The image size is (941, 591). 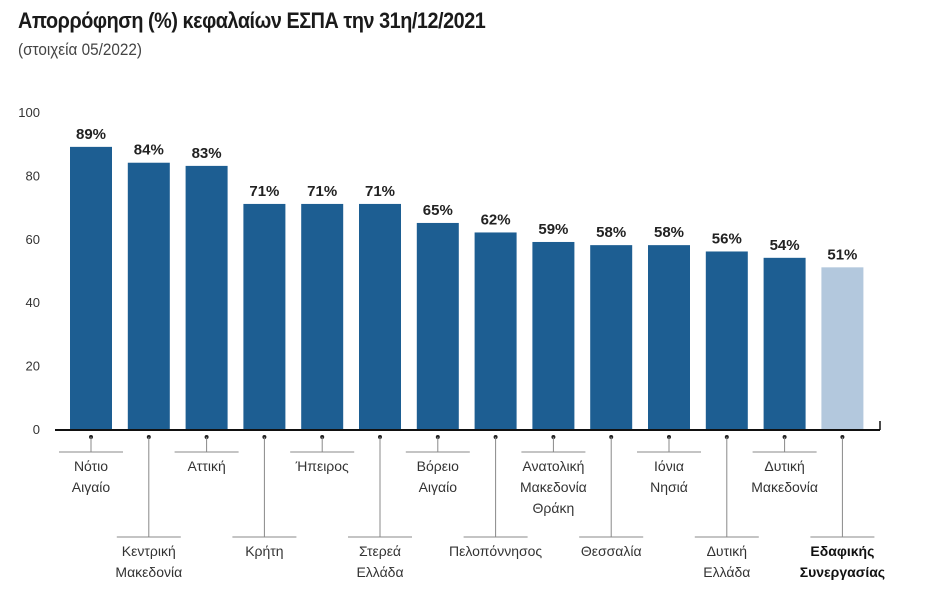 What do you see at coordinates (36, 429) in the screenshot?
I see `y-tick-label: 0` at bounding box center [36, 429].